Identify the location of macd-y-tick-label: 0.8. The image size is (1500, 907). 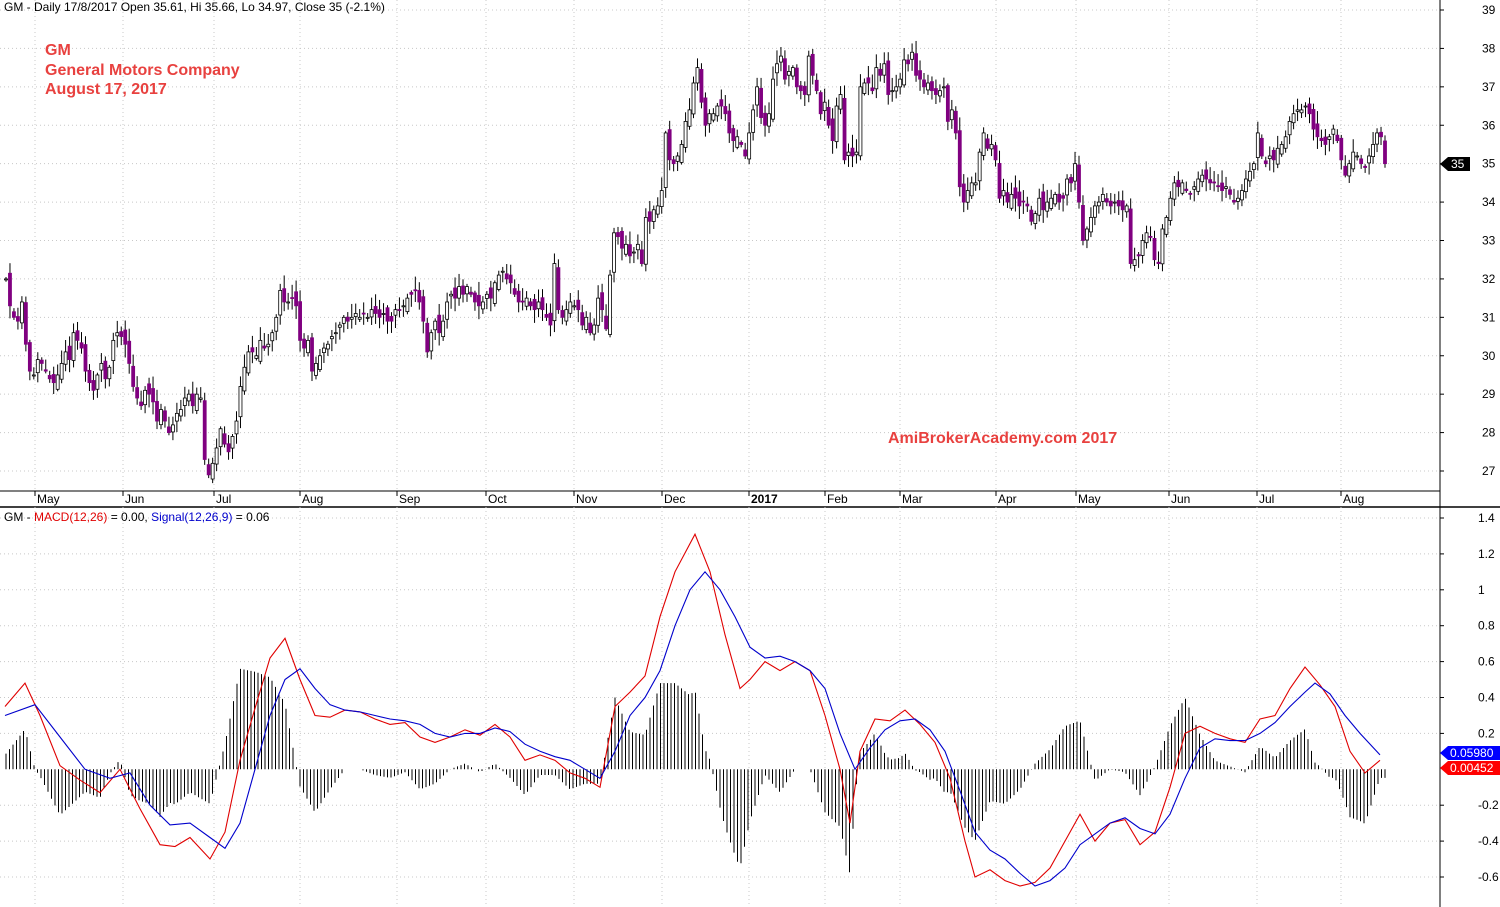
(1486, 626).